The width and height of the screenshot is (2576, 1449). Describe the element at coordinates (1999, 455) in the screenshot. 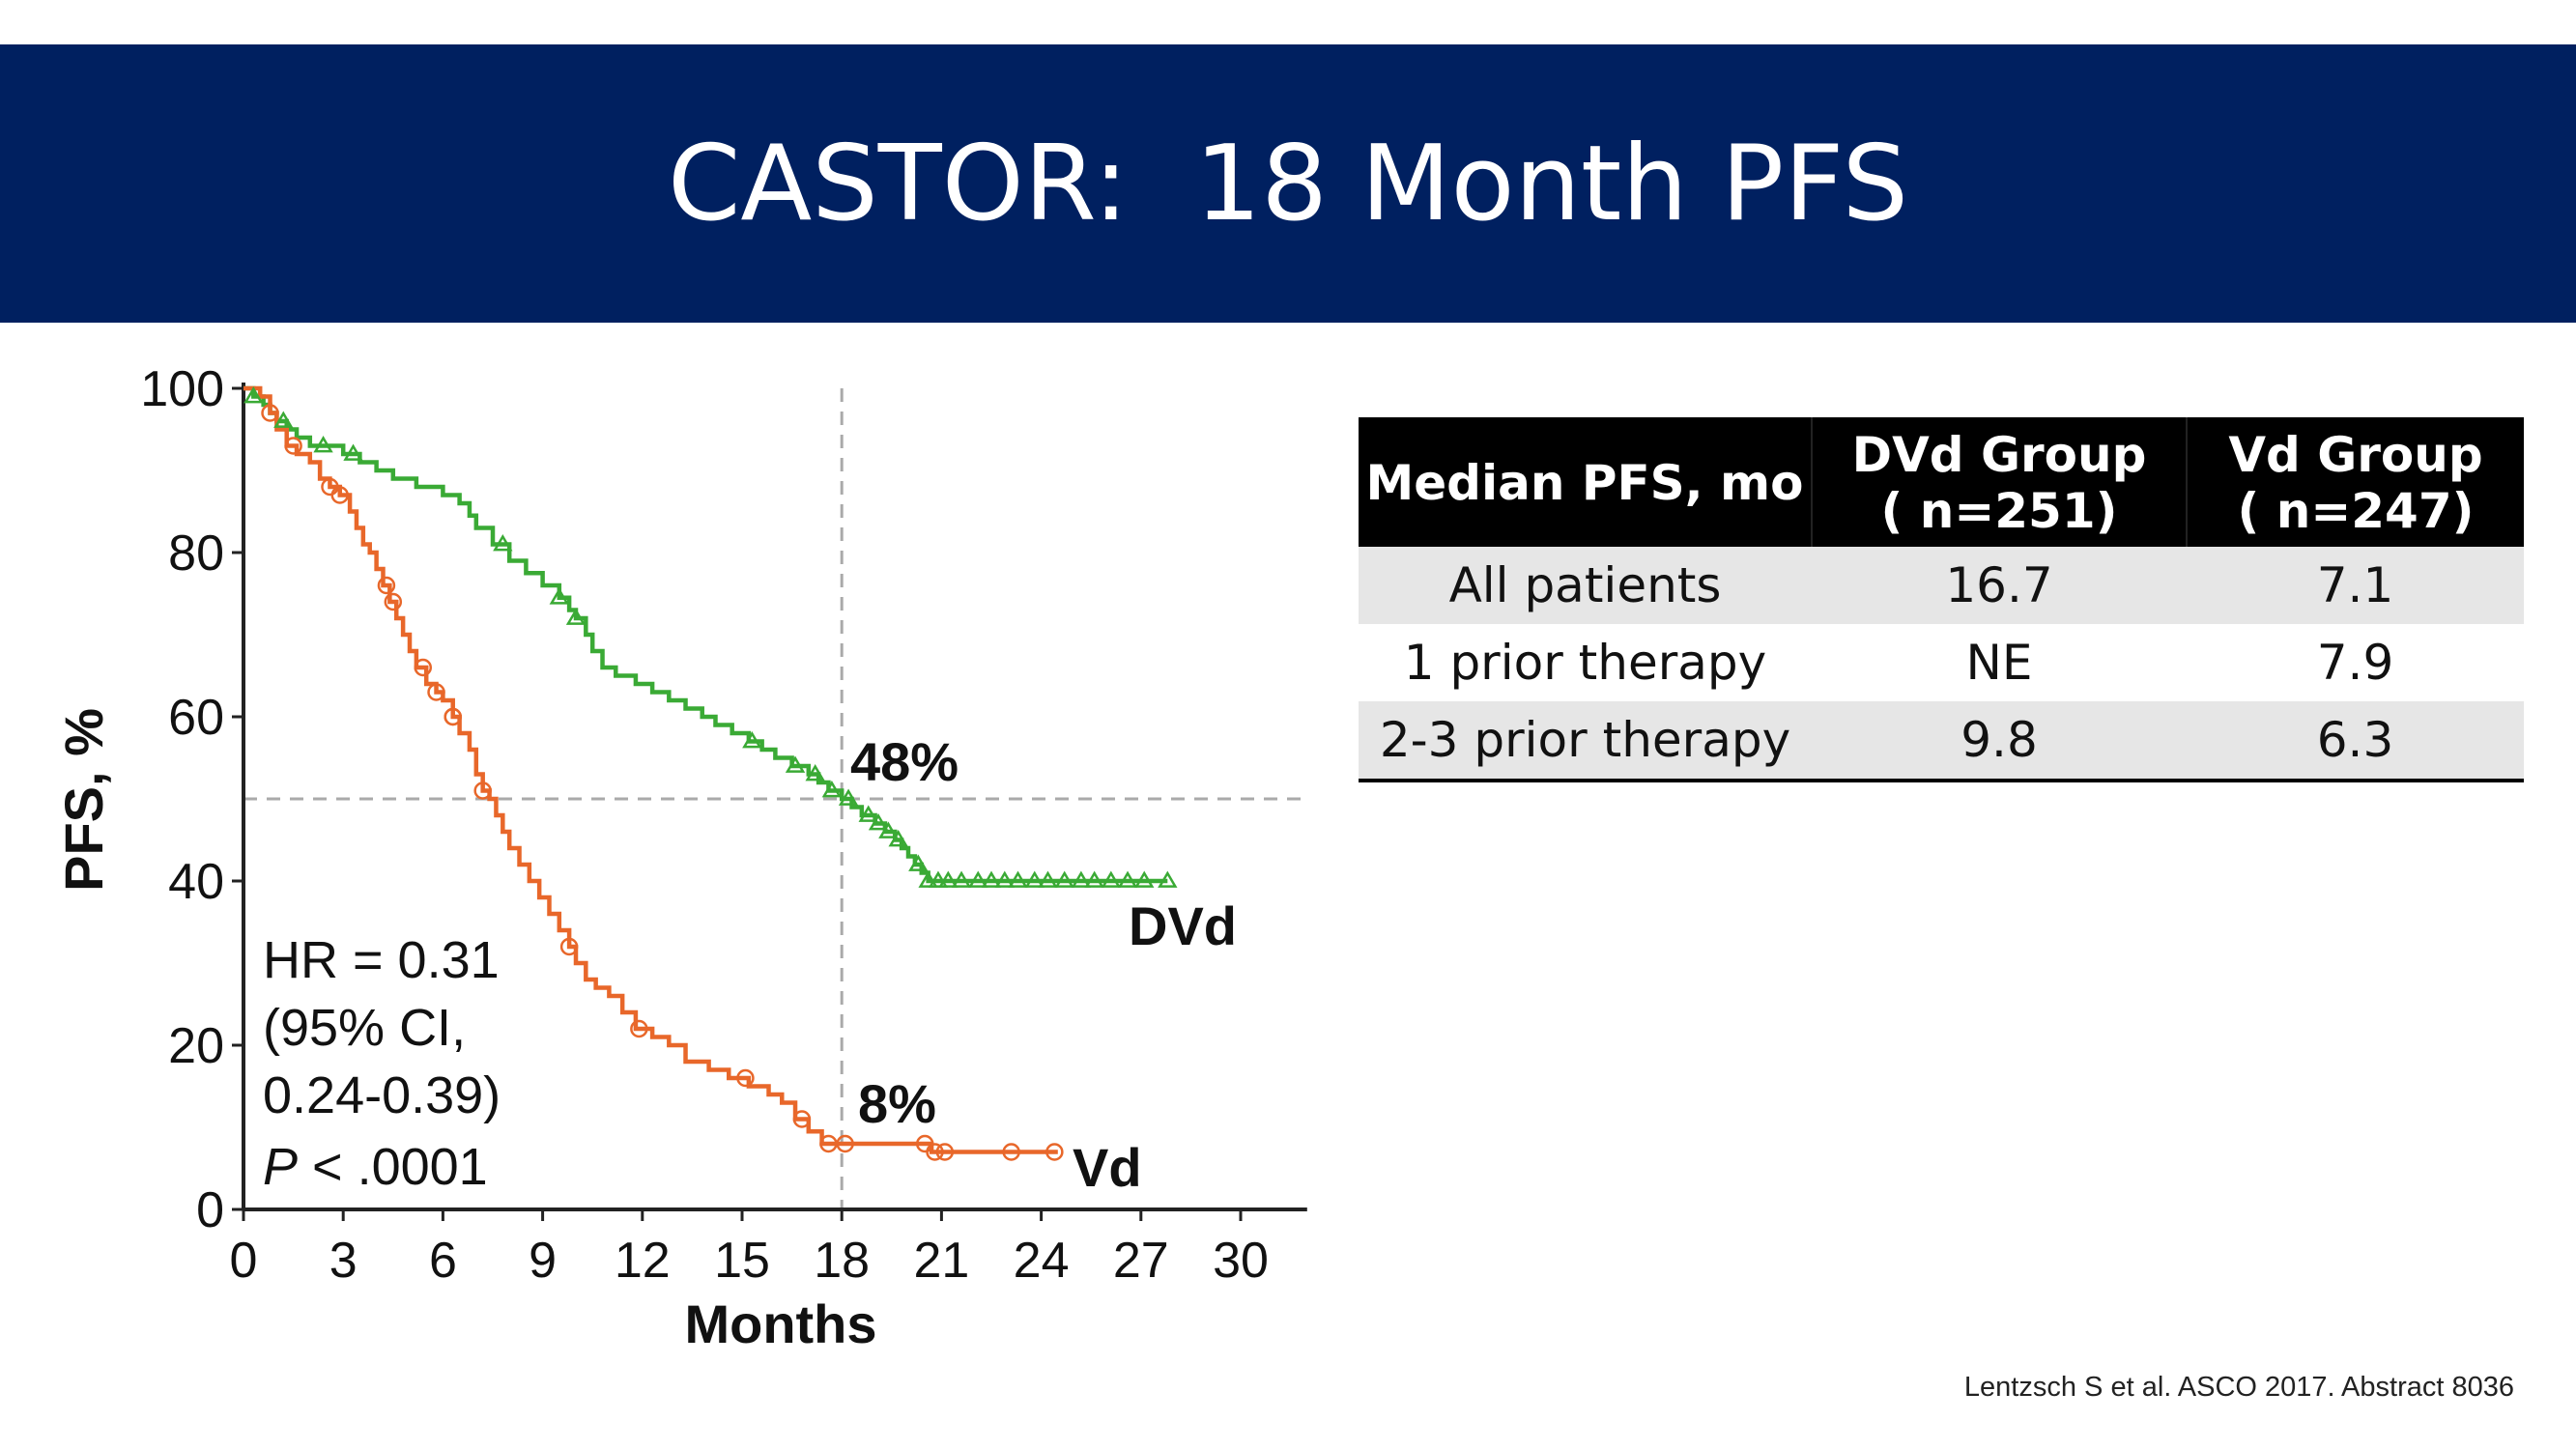

I see `header-dvd-line1: DVd Group` at that location.